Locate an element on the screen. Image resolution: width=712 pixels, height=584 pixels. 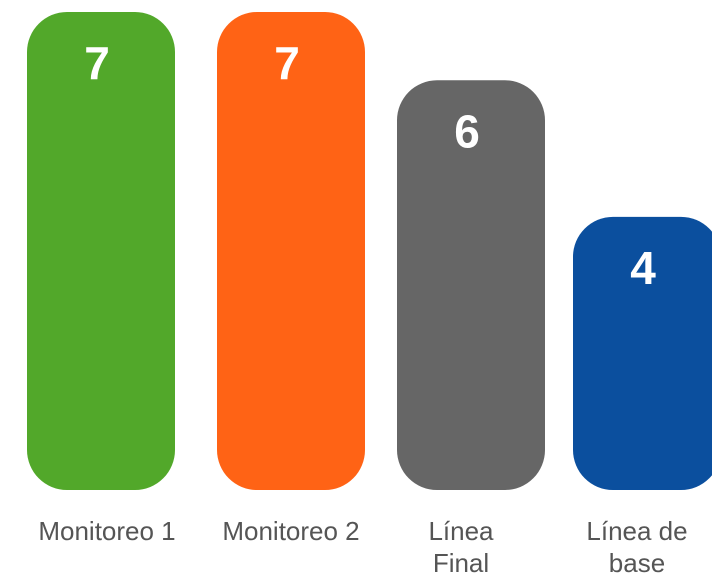
category-label: Línea de base is located at coordinates (637, 547).